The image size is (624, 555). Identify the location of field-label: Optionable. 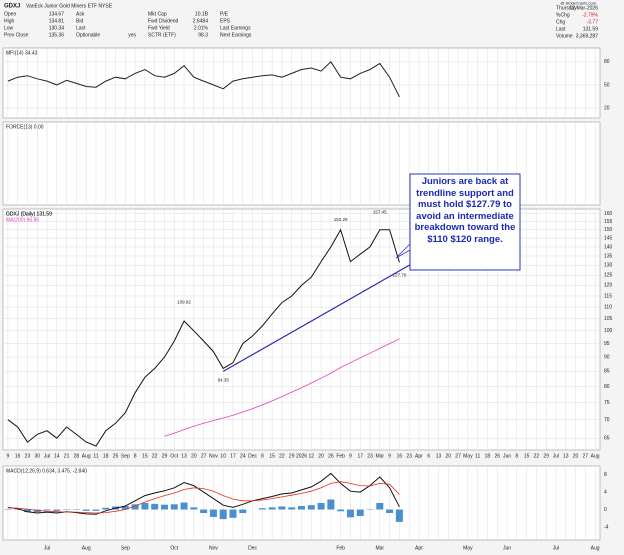
(88, 35).